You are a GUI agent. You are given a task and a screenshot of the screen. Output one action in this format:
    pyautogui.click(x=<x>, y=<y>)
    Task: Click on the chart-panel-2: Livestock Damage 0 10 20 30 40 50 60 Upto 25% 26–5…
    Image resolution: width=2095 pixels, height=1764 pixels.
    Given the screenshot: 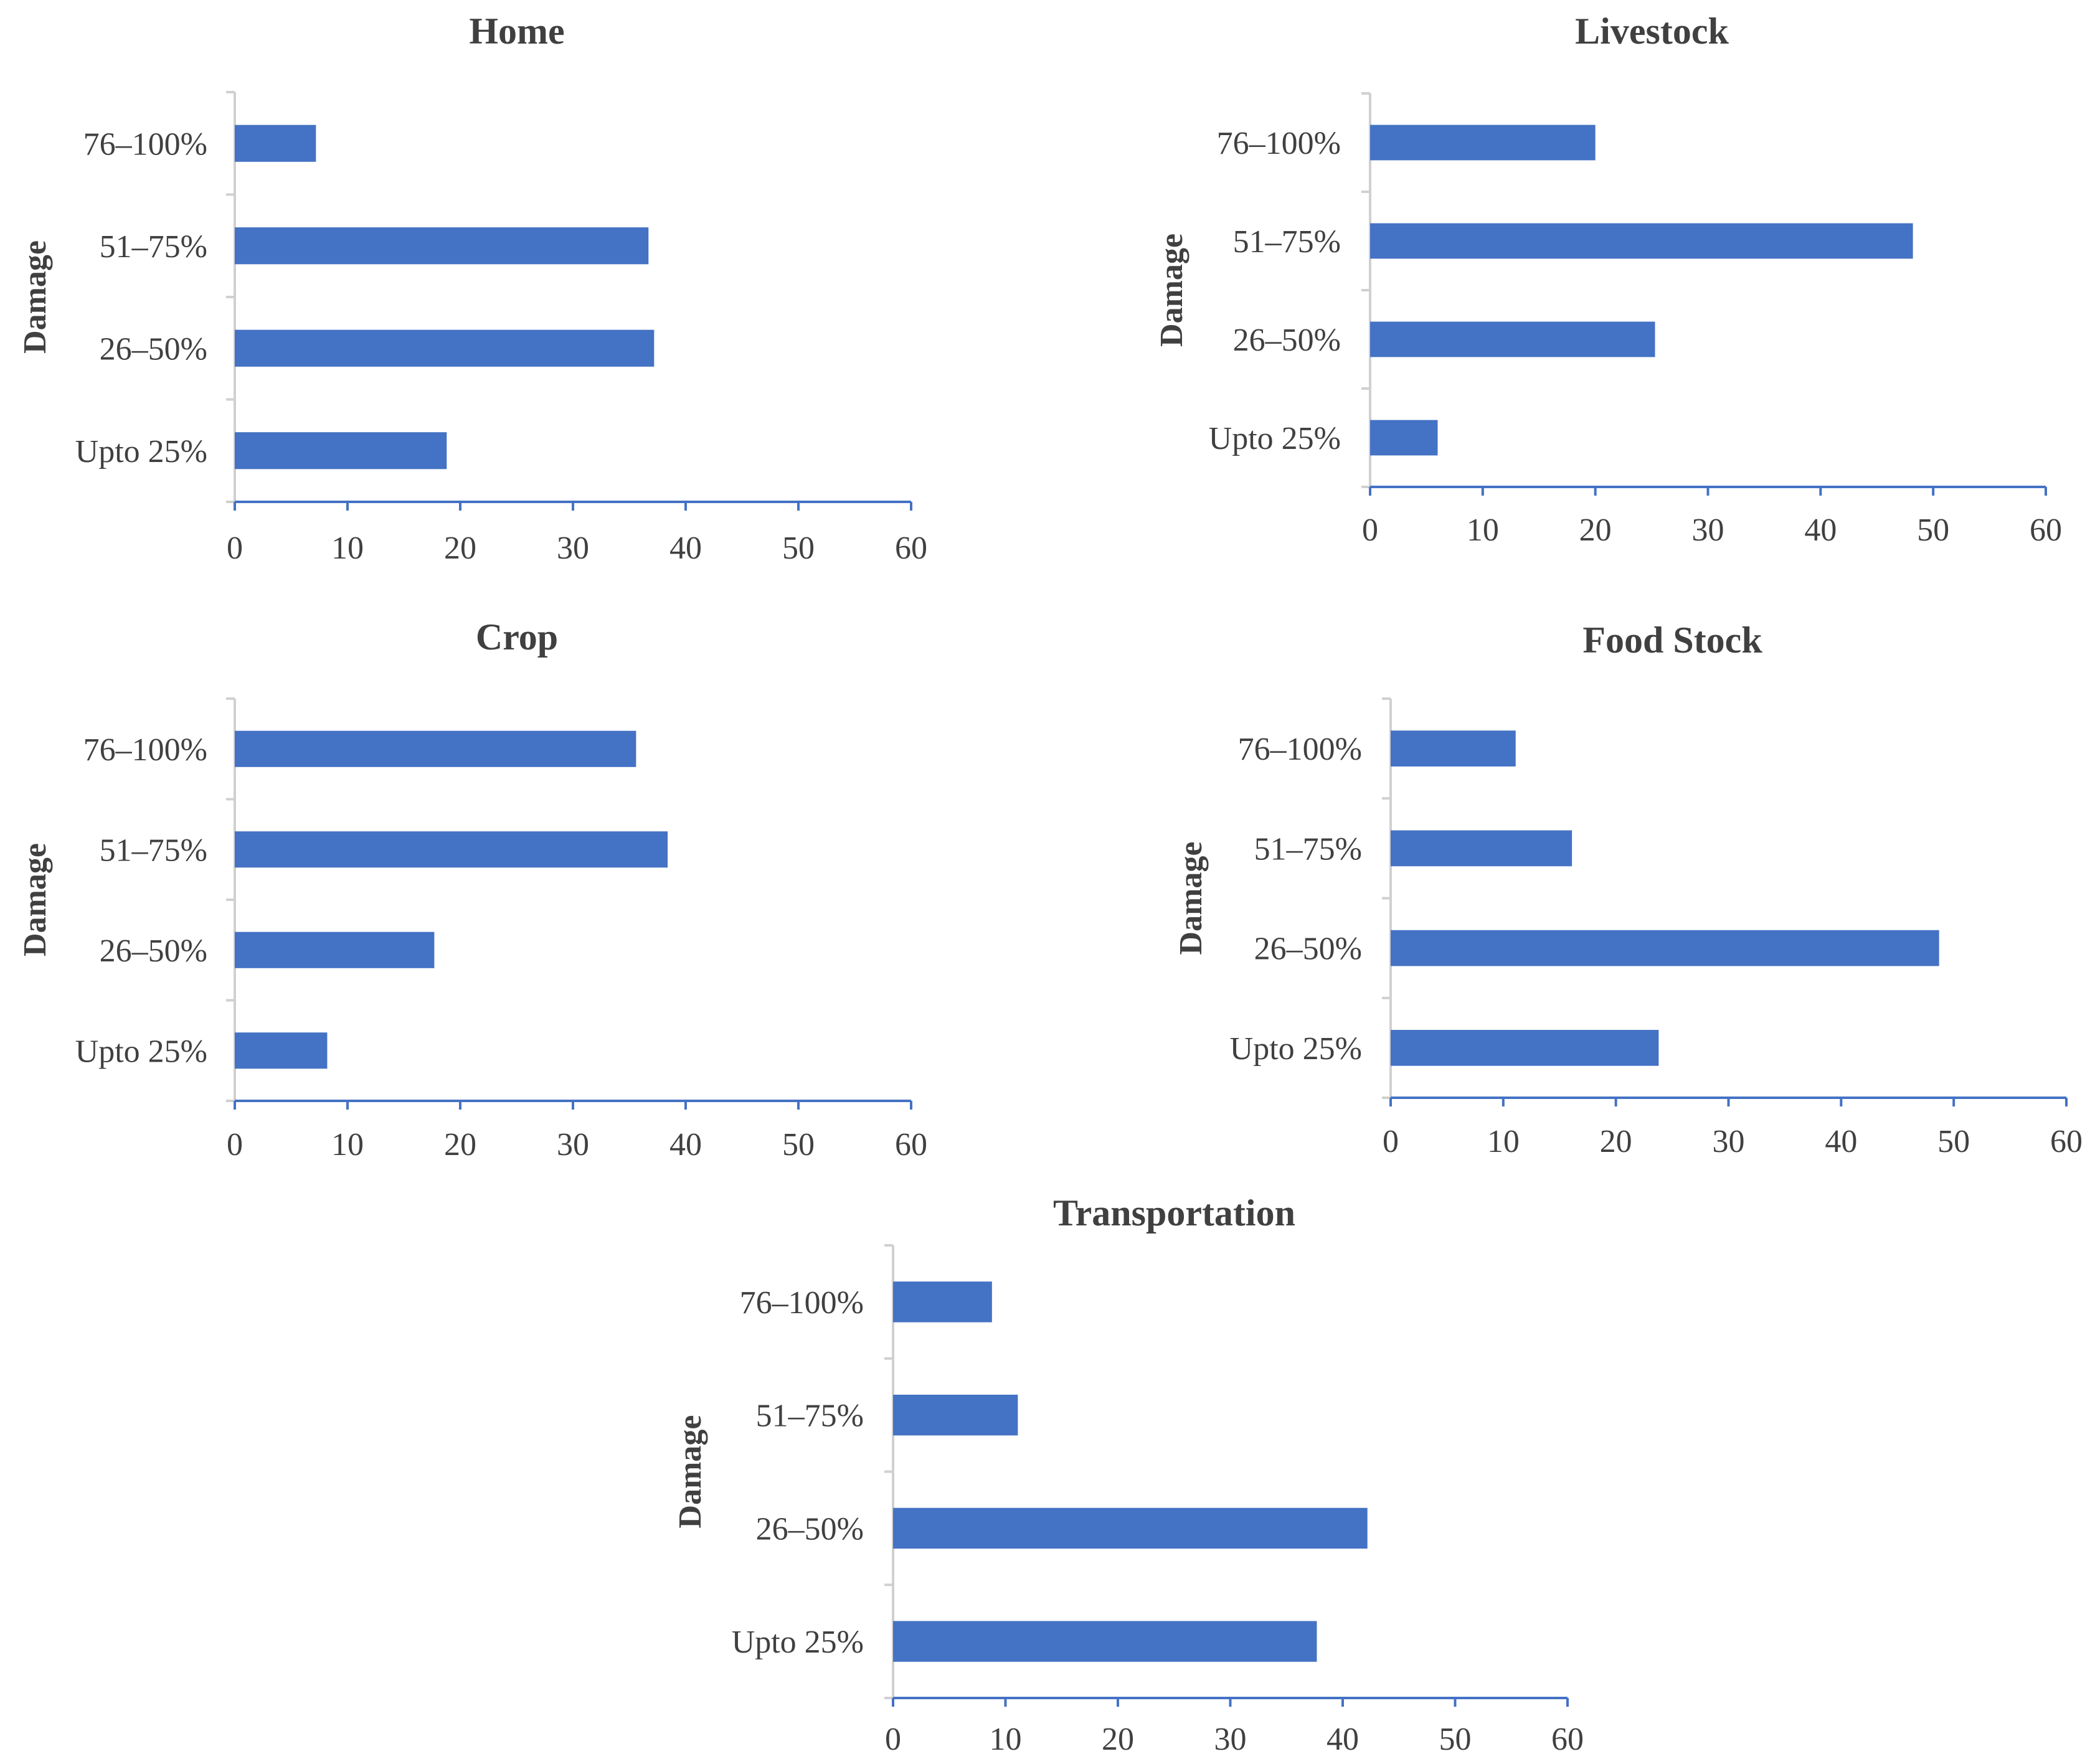 What is the action you would take?
    pyautogui.click(x=1608, y=280)
    